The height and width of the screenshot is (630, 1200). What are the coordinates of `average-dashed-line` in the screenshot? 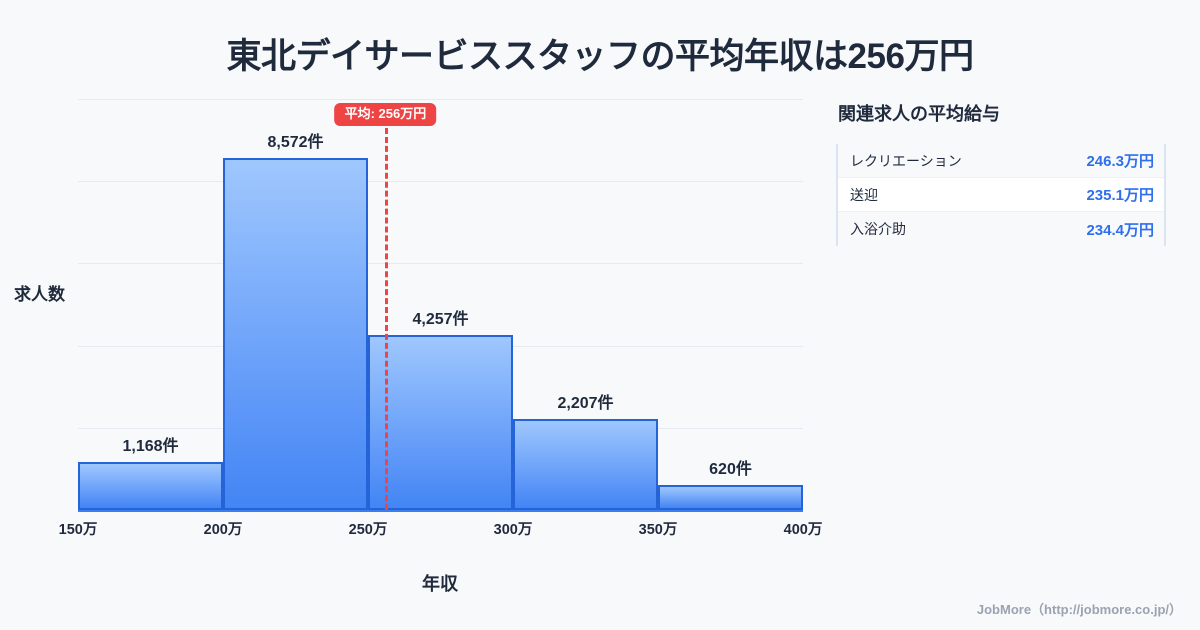 It's located at (387, 319).